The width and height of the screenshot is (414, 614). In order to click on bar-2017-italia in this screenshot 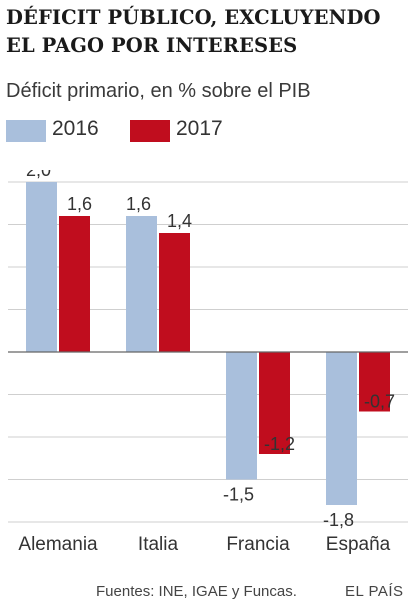, I will do `click(174, 292)`.